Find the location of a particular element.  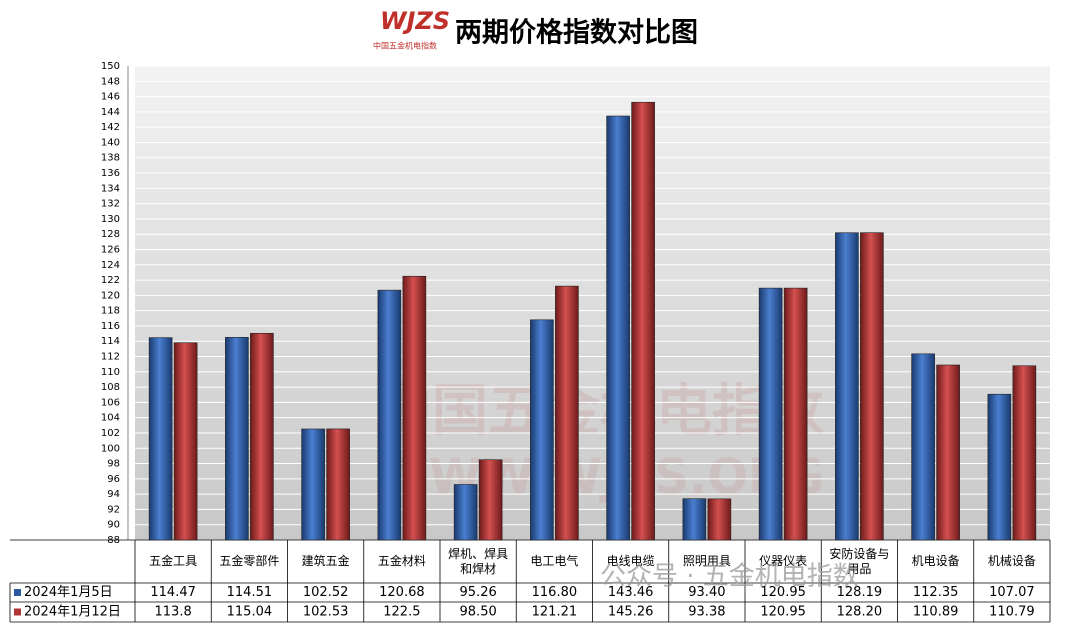

value-label: 114.47 is located at coordinates (173, 592).